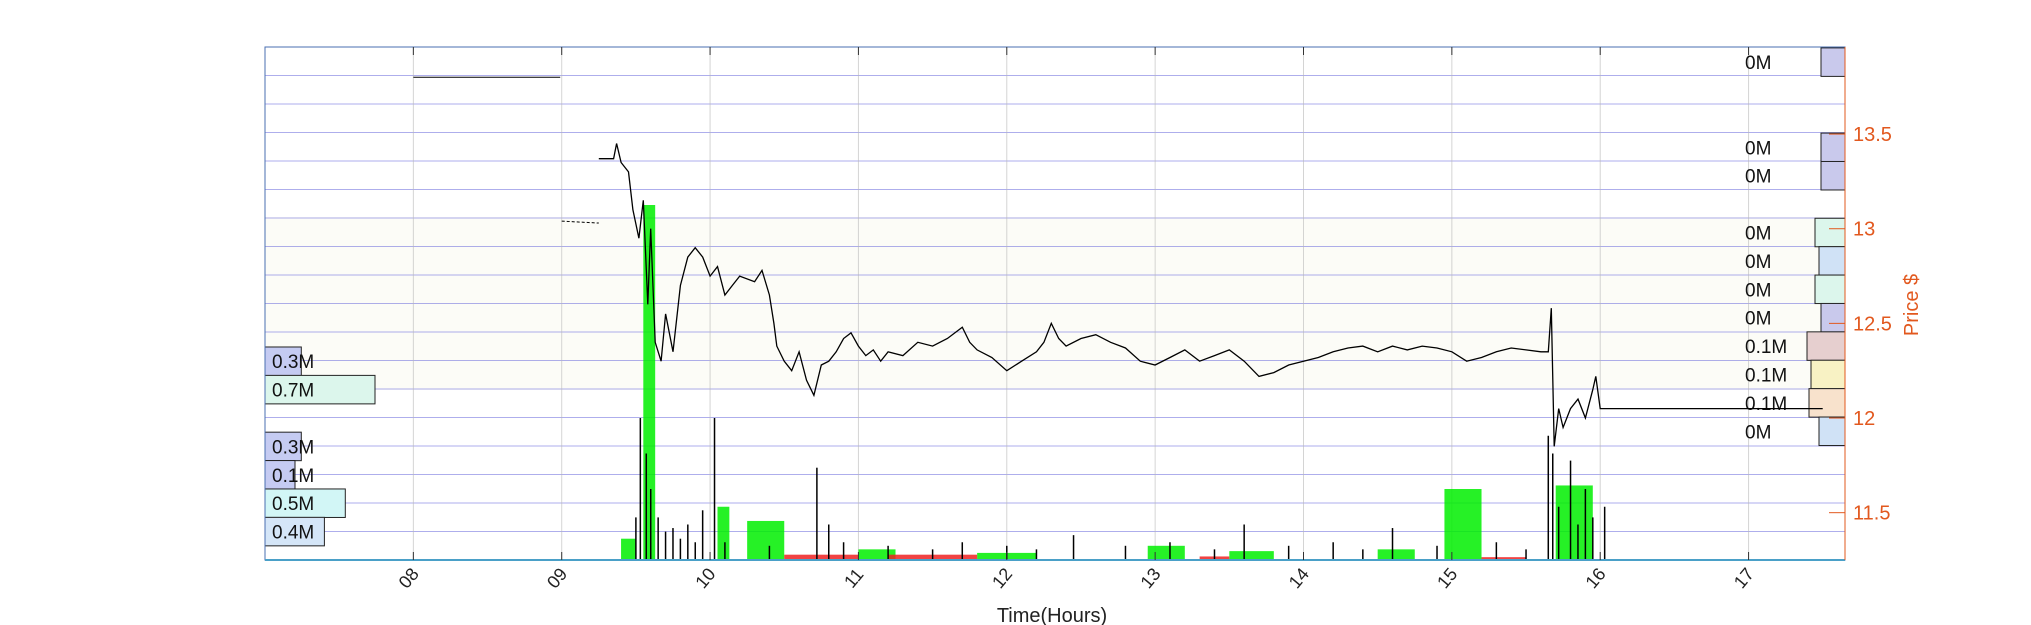 Image resolution: width=2031 pixels, height=625 pixels. I want to click on x-tick-label: 14, so click(1299, 578).